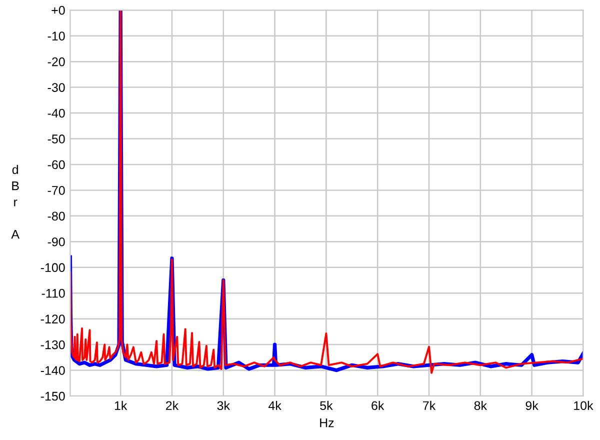 Image resolution: width=600 pixels, height=440 pixels. What do you see at coordinates (223, 405) in the screenshot?
I see `x-tick-label: 3k` at bounding box center [223, 405].